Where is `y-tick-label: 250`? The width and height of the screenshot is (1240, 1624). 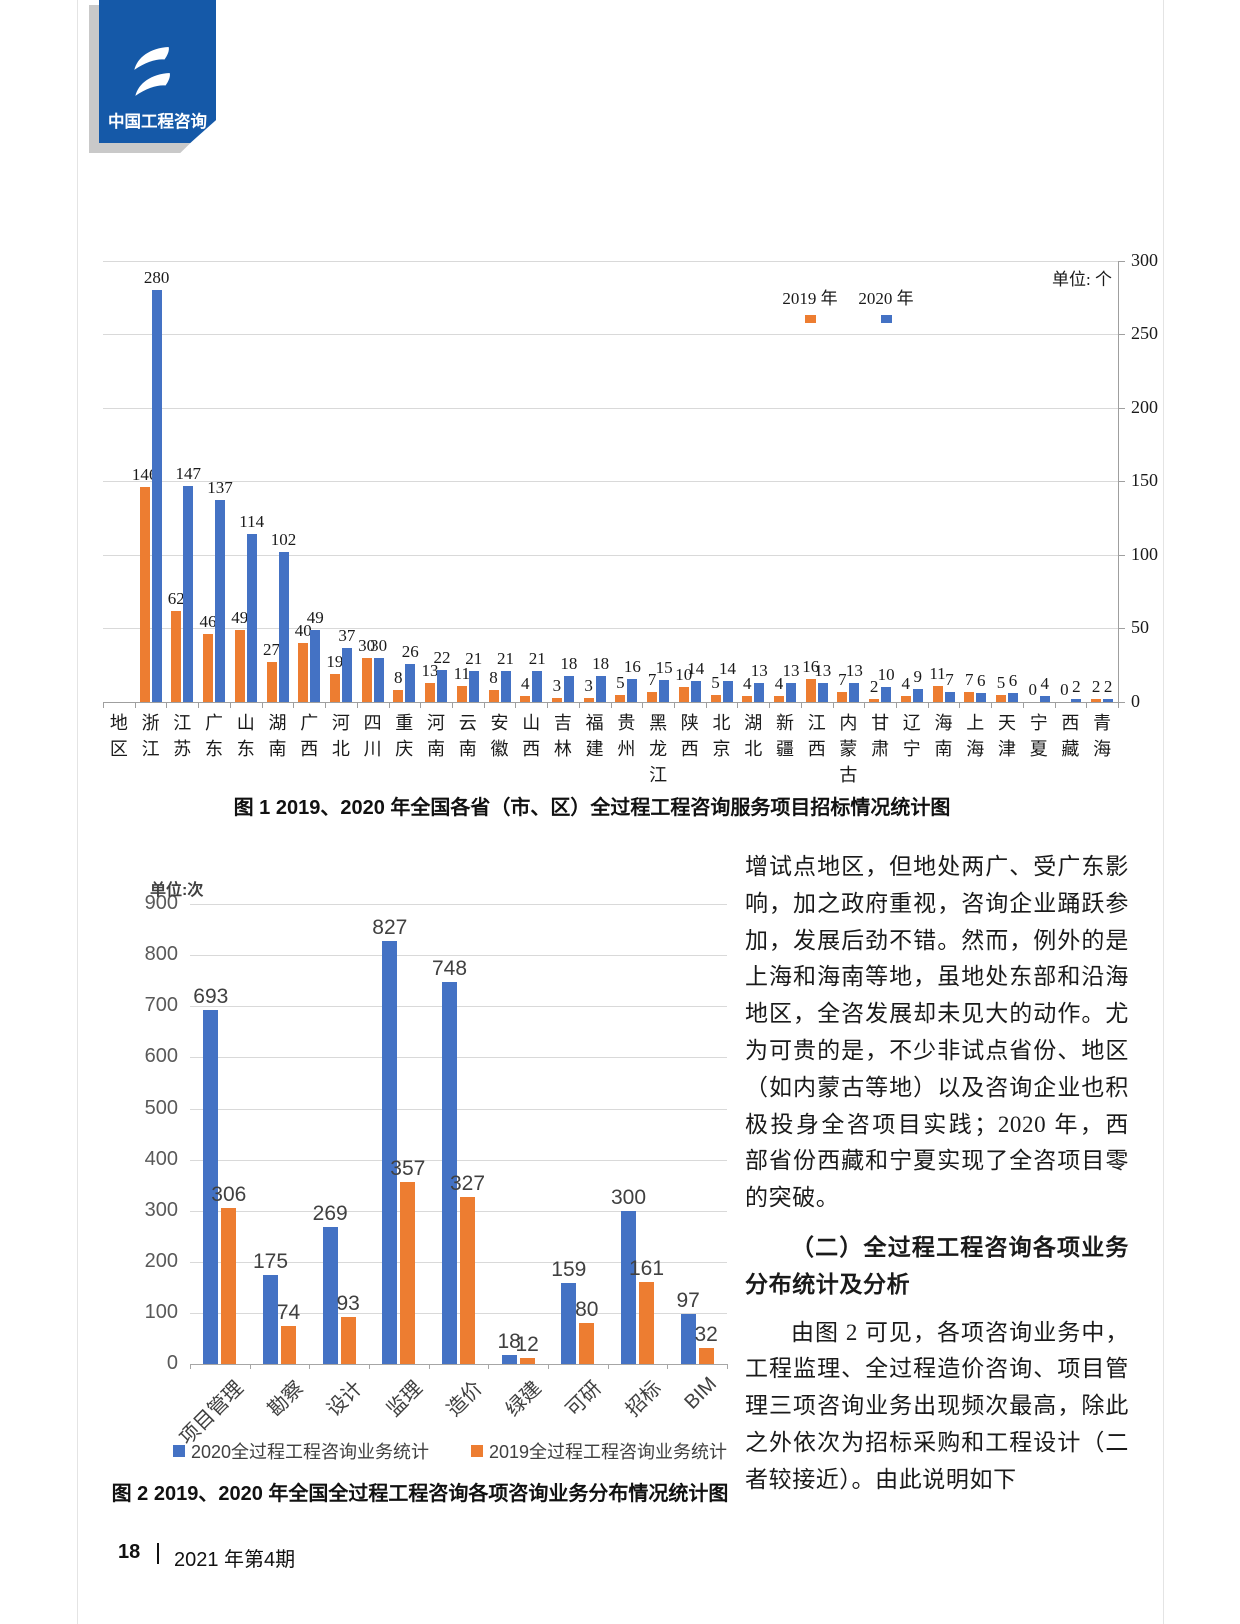
y-tick-label: 250 is located at coordinates (1144, 333).